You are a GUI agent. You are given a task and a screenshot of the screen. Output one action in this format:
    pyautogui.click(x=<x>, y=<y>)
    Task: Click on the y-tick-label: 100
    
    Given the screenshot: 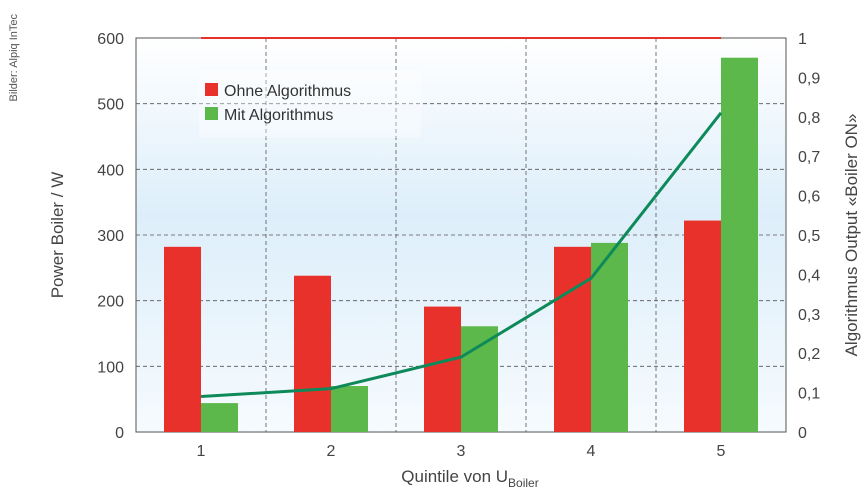 What is the action you would take?
    pyautogui.click(x=110, y=367)
    